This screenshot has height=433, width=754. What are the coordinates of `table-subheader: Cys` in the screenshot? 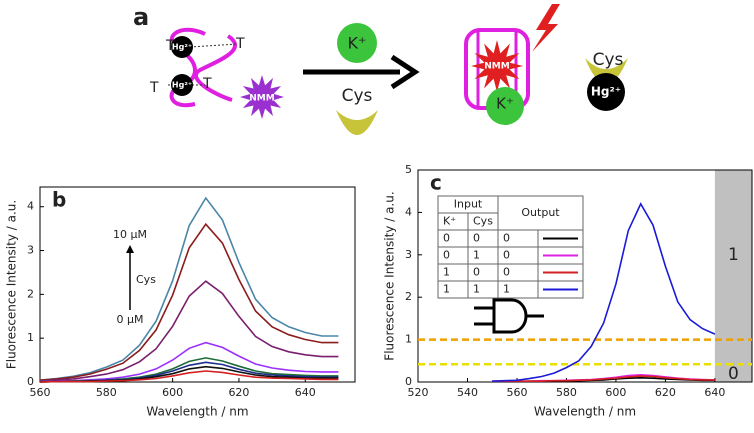 It's located at (483, 221).